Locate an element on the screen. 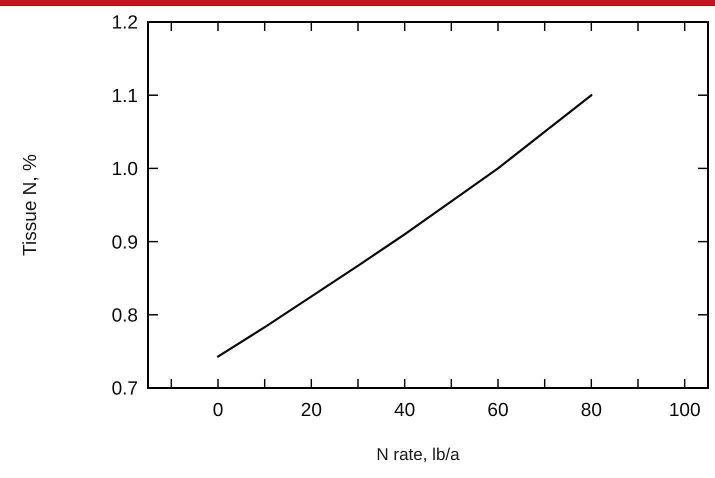  y-axis-title: Tissue N, % is located at coordinates (30, 205).